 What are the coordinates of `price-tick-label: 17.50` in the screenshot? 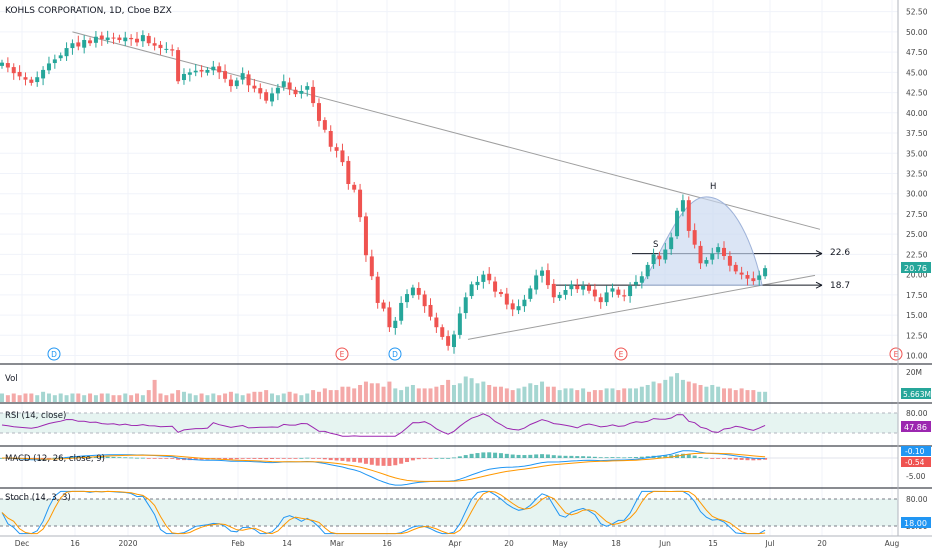 It's located at (917, 295).